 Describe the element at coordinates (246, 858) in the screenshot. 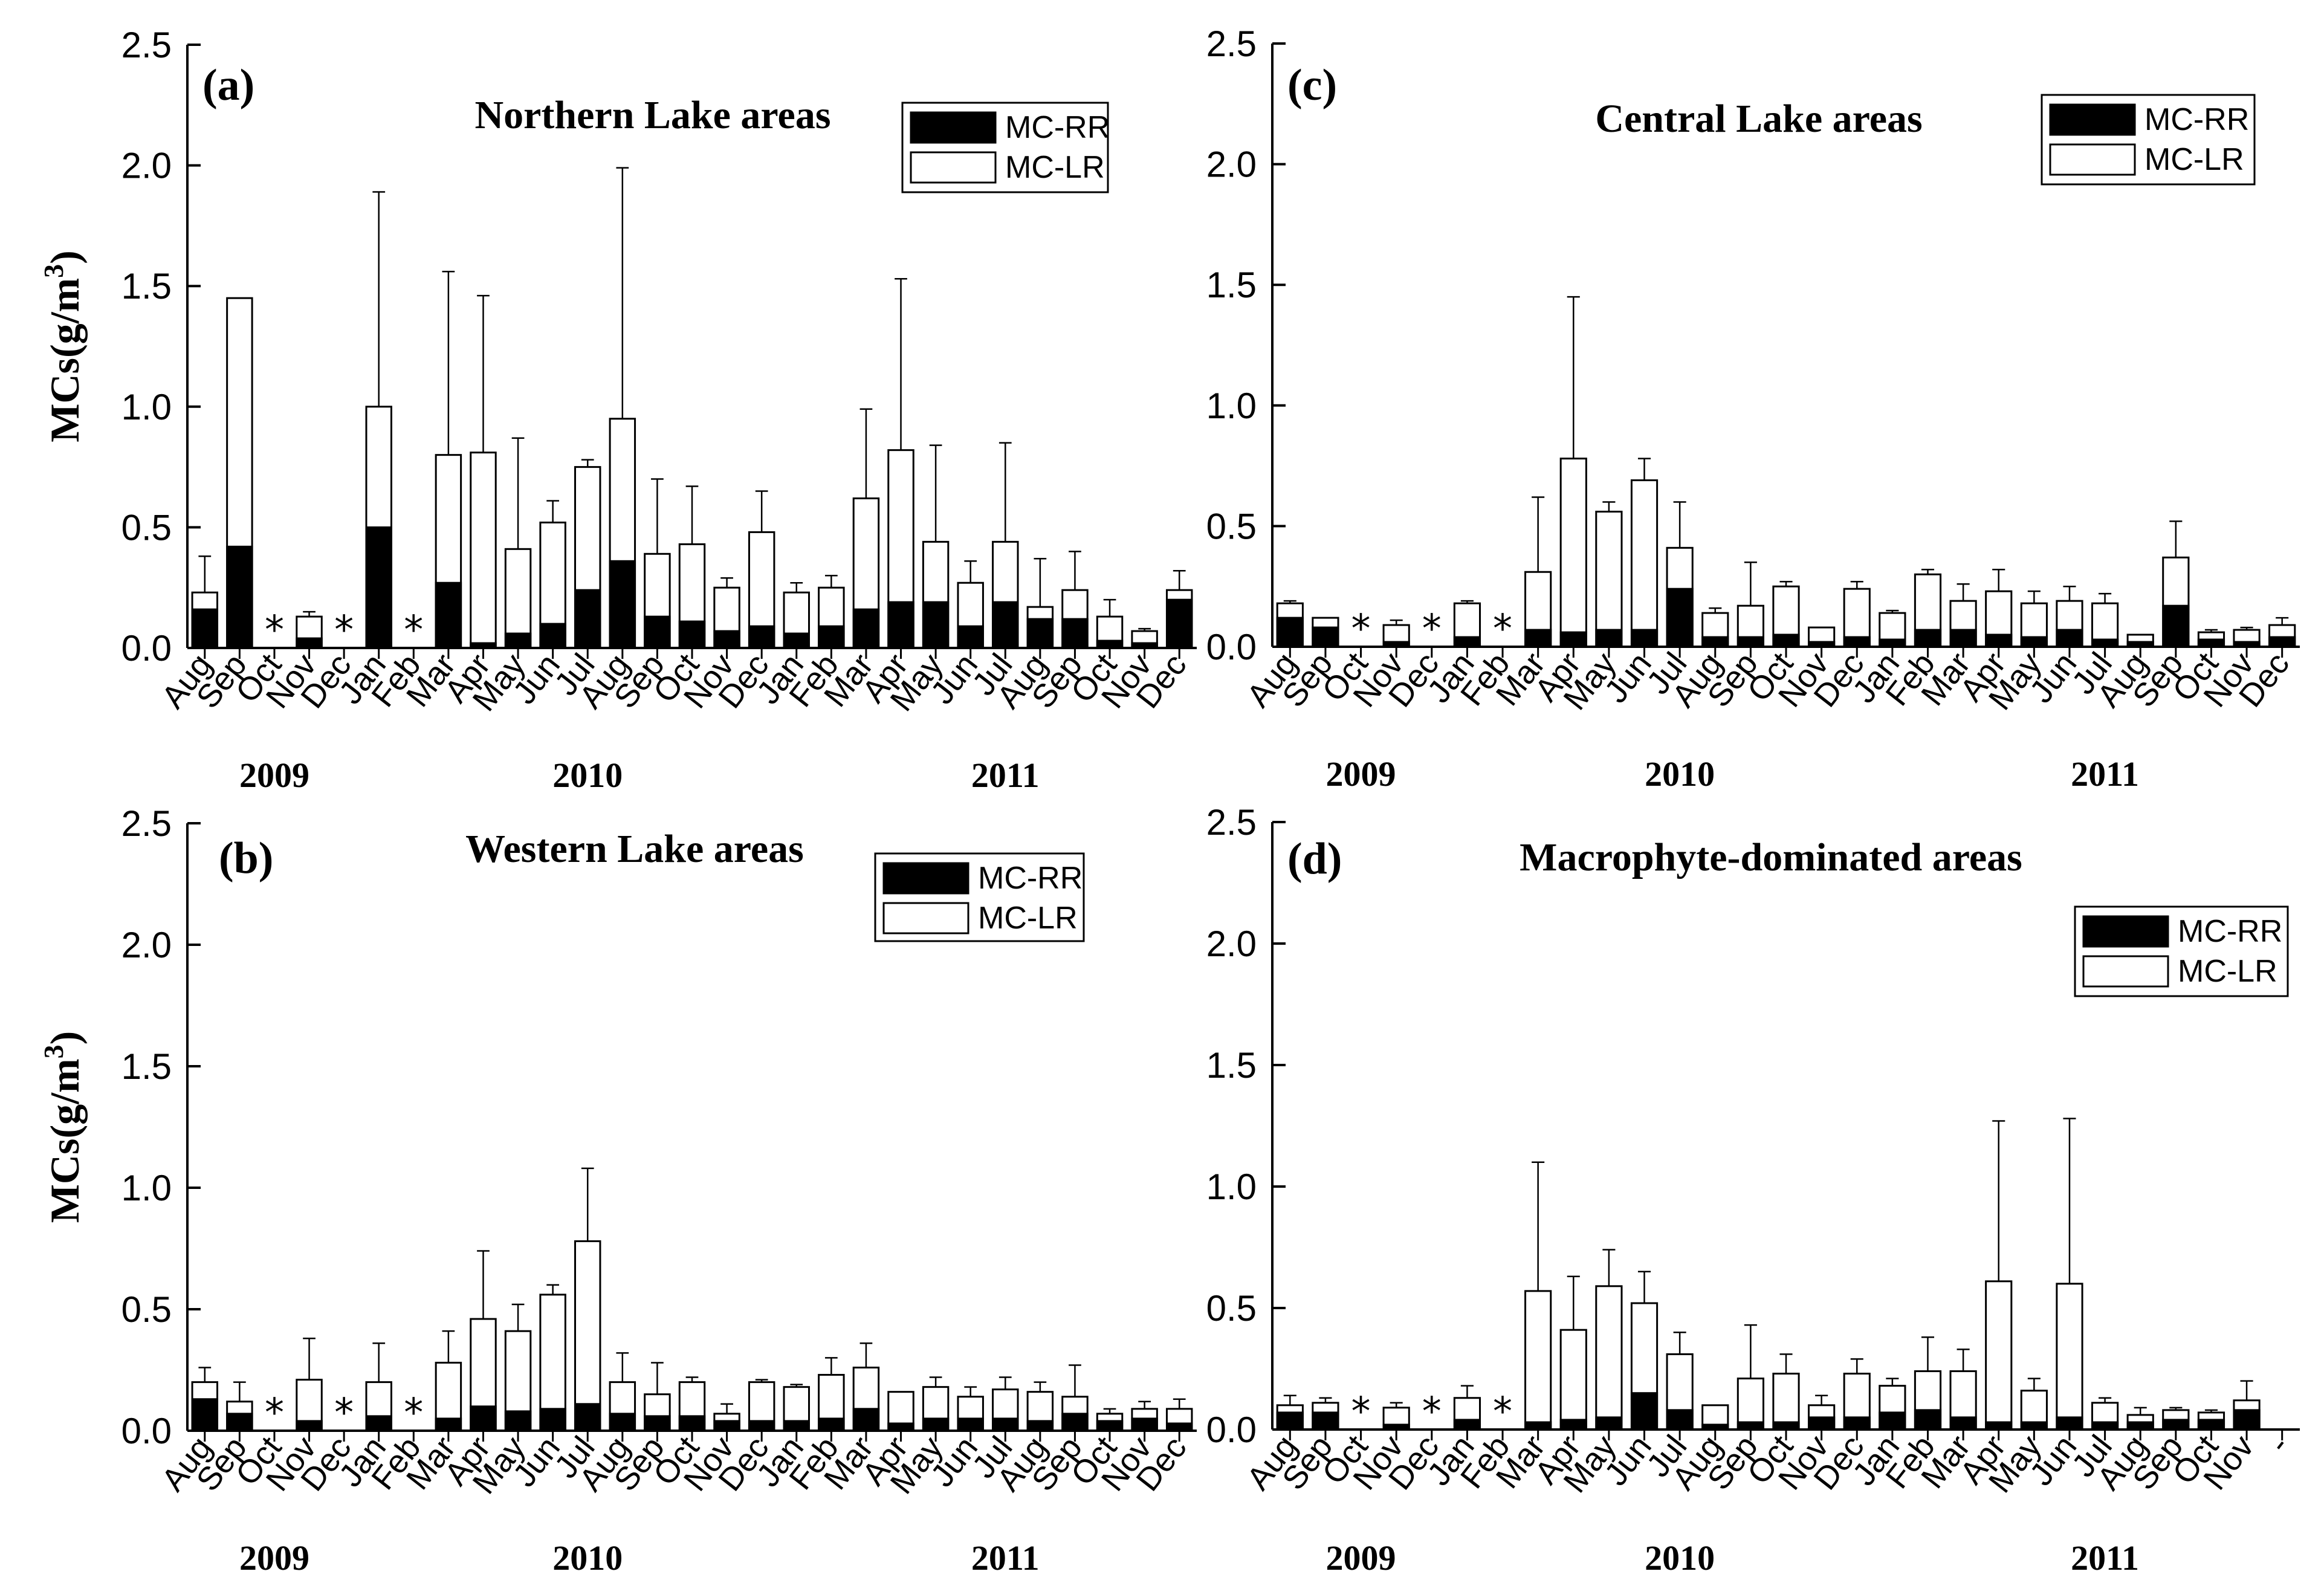

I see `panel-label: (b)` at that location.